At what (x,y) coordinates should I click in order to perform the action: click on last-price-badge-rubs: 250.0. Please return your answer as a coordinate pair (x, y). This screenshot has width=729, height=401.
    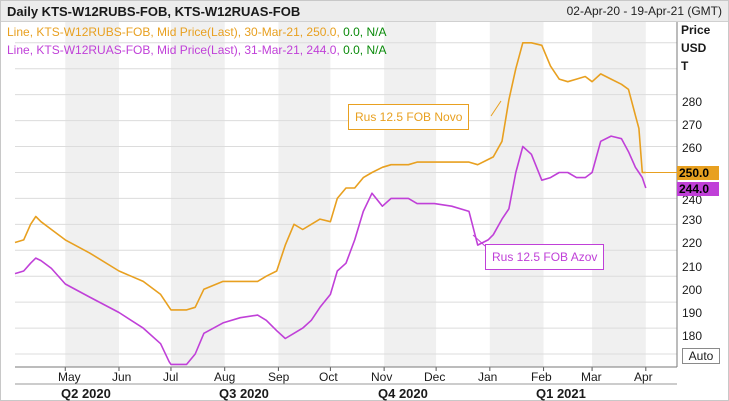
    Looking at the image, I should click on (698, 173).